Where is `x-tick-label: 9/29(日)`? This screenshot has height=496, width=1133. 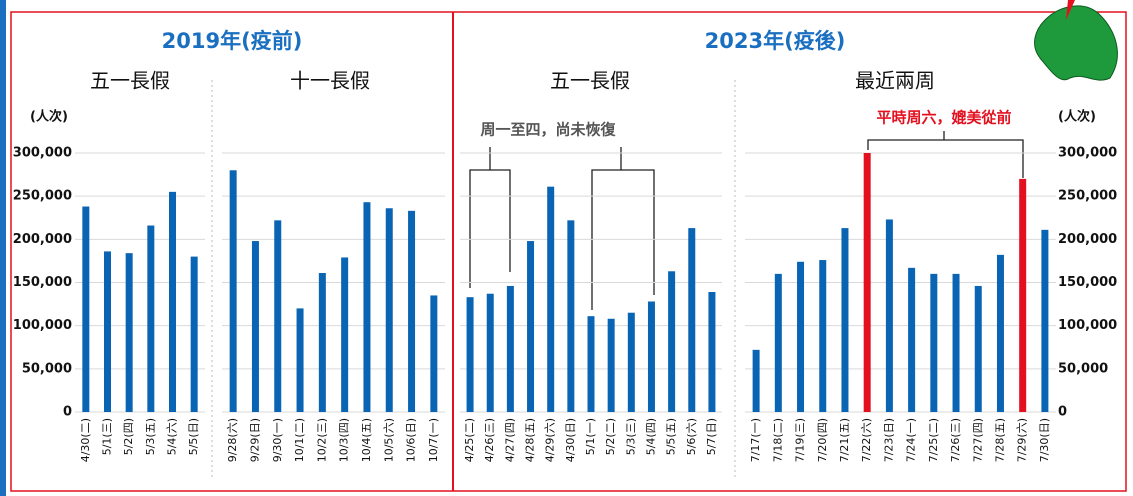
x-tick-label: 9/29(日) is located at coordinates (254, 440).